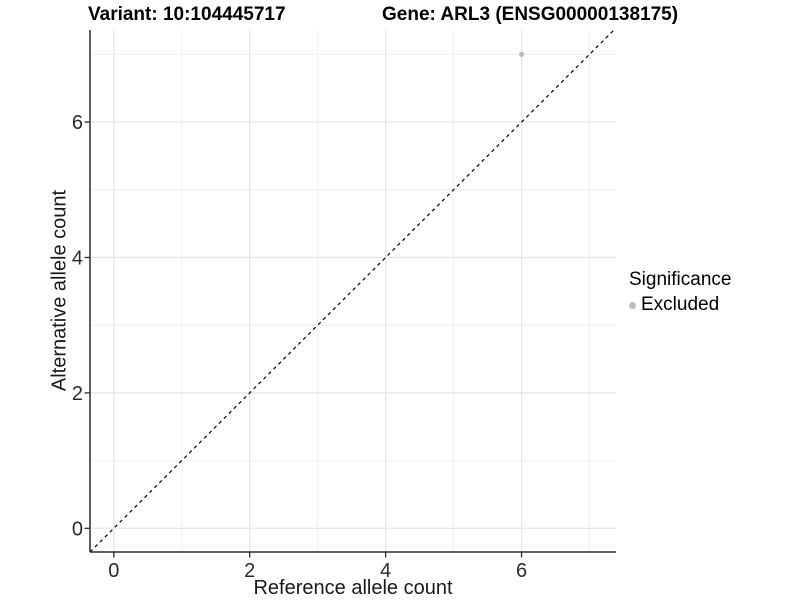  I want to click on x-tick-label: 0, so click(113, 571).